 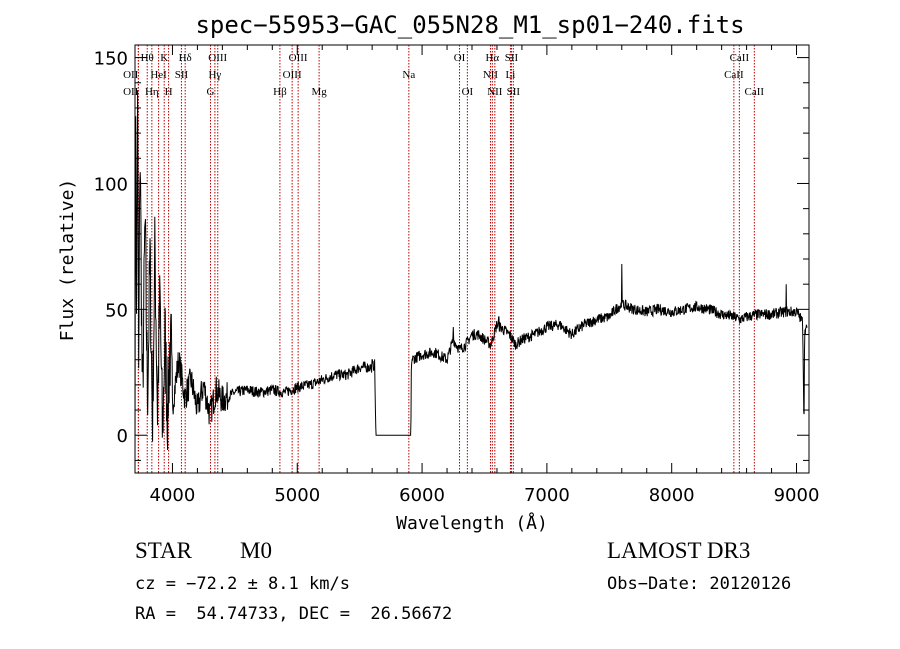 What do you see at coordinates (217, 58) in the screenshot?
I see `line-label-11: OIII` at bounding box center [217, 58].